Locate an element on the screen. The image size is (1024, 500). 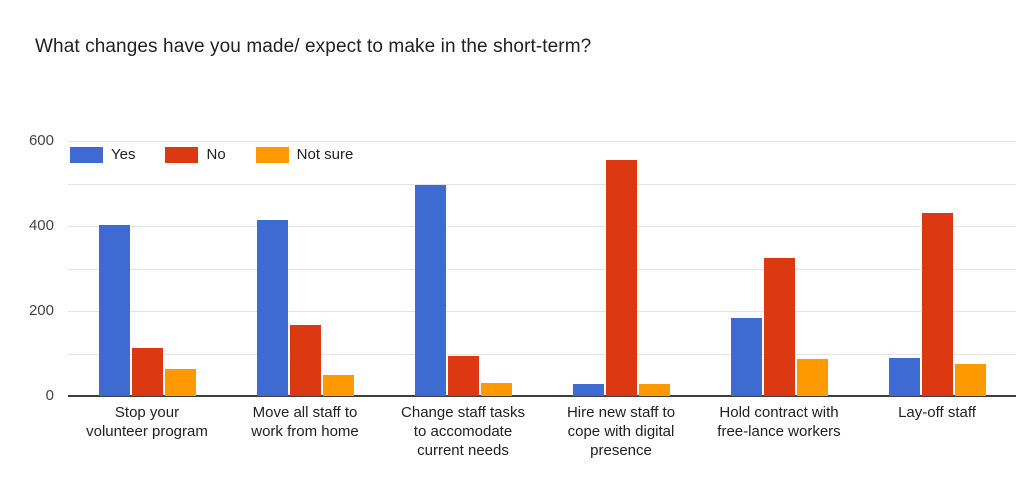
x-axis-label-5: Hold contract with free-lance workers is located at coordinates (779, 422).